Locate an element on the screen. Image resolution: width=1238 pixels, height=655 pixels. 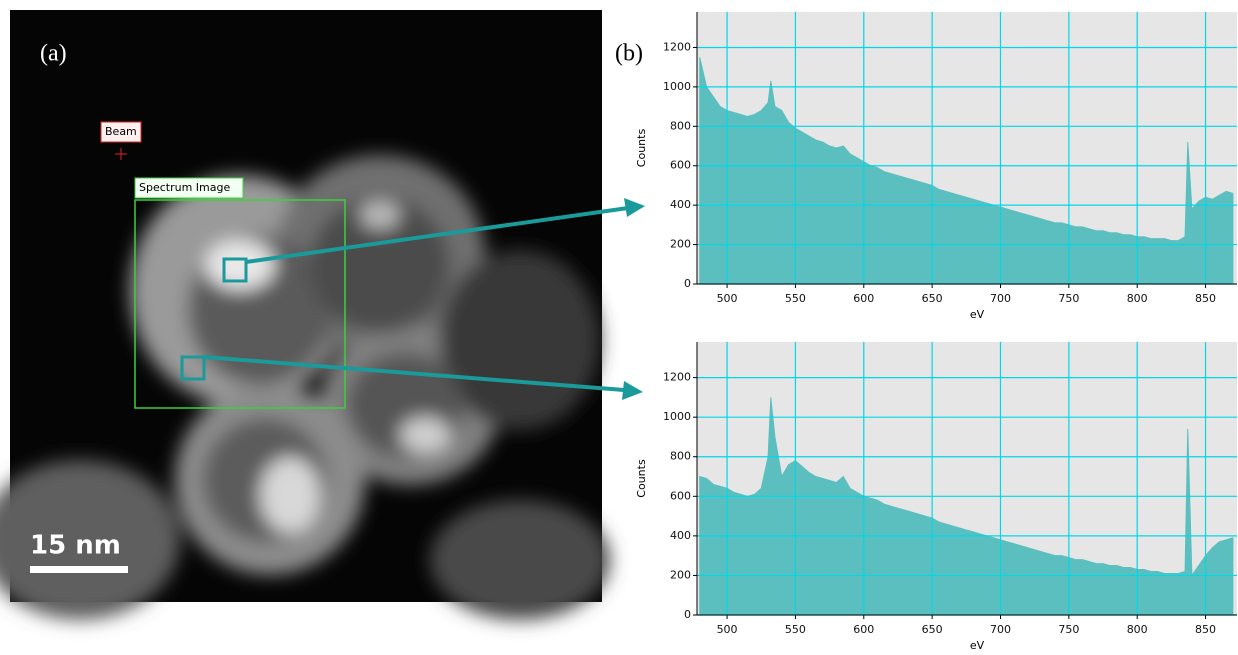
panel-label: (a) is located at coordinates (53, 54).